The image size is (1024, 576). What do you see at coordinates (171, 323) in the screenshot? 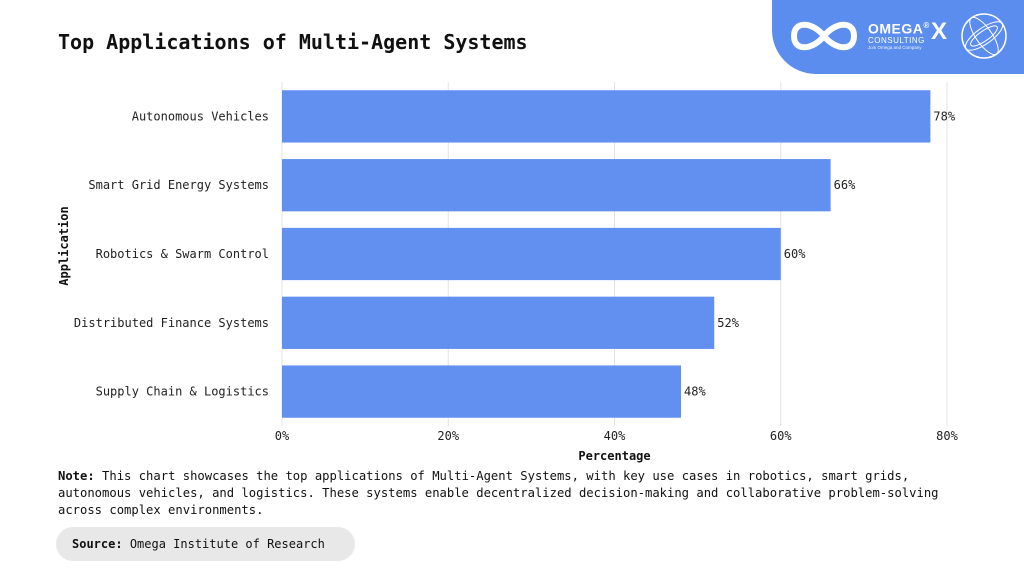
I see `y-tick-label: Distributed Finance Systems` at bounding box center [171, 323].